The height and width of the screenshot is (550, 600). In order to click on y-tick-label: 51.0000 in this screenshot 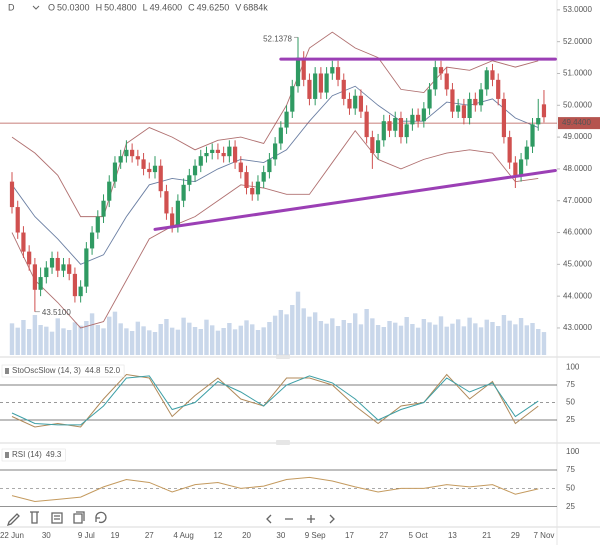, I will do `click(577, 73)`.